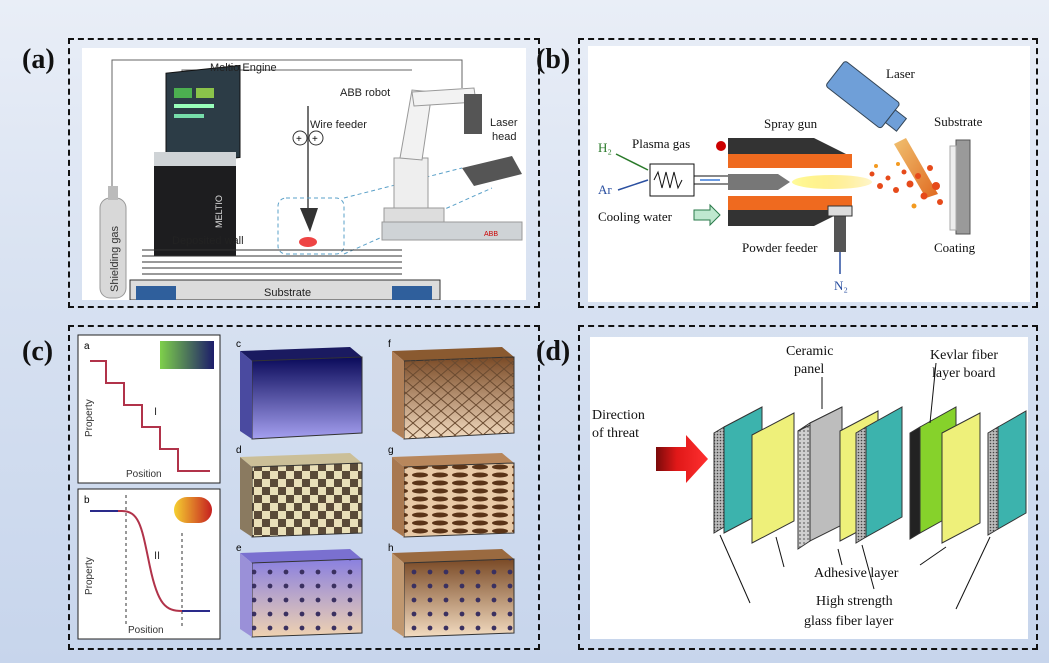 Image resolution: width=1049 pixels, height=663 pixels. Describe the element at coordinates (953, 188) in the screenshot. I see `coating-layer` at that location.